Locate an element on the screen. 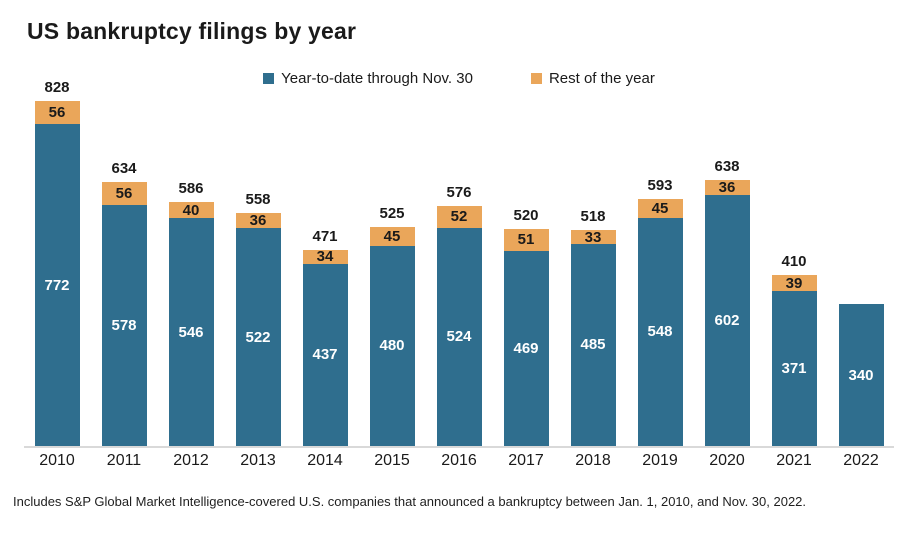 The height and width of the screenshot is (542, 916). bar-column: 576 52 524 is located at coordinates (459, 253).